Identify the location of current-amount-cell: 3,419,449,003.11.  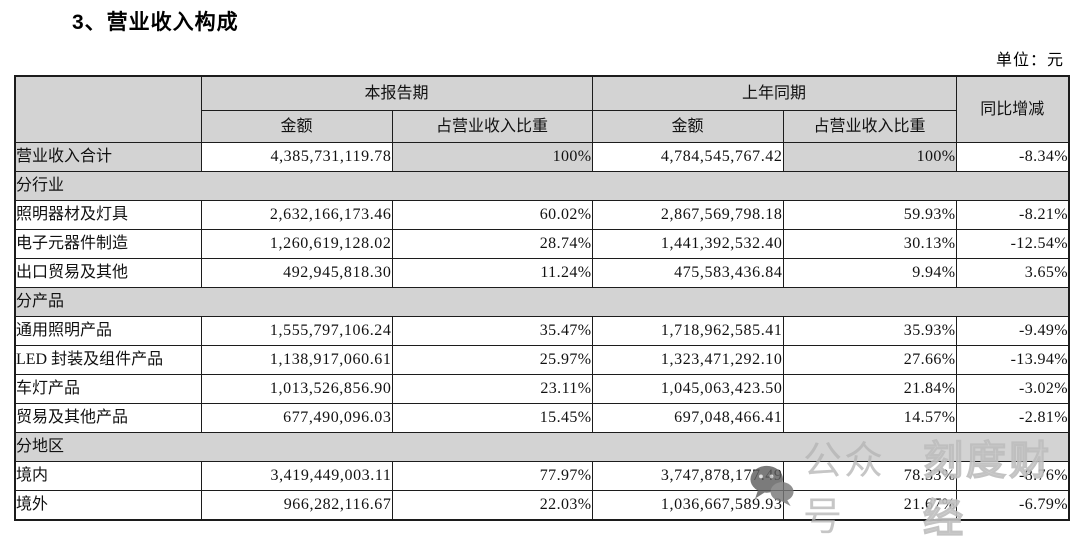
(296, 476).